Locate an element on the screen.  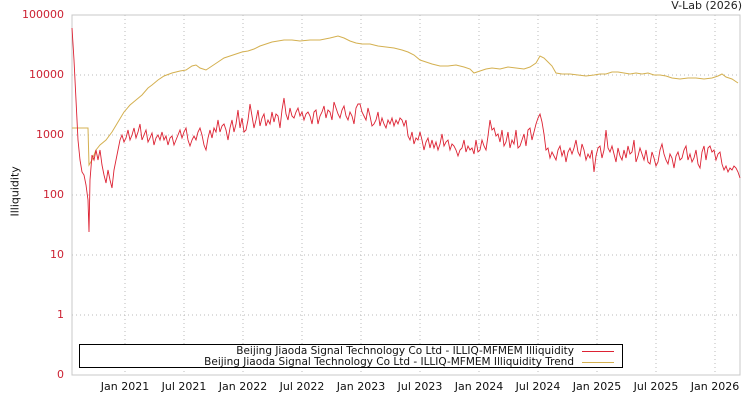
x-tick: Jul 2022 is located at coordinates (302, 386).